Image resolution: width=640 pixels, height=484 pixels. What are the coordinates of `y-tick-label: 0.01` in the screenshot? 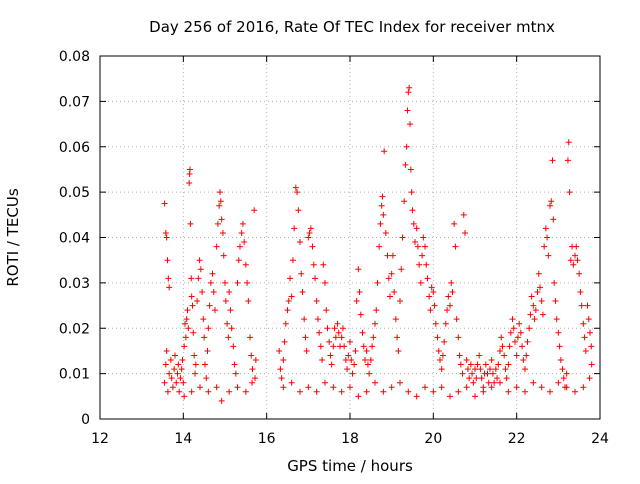 It's located at (74, 375).